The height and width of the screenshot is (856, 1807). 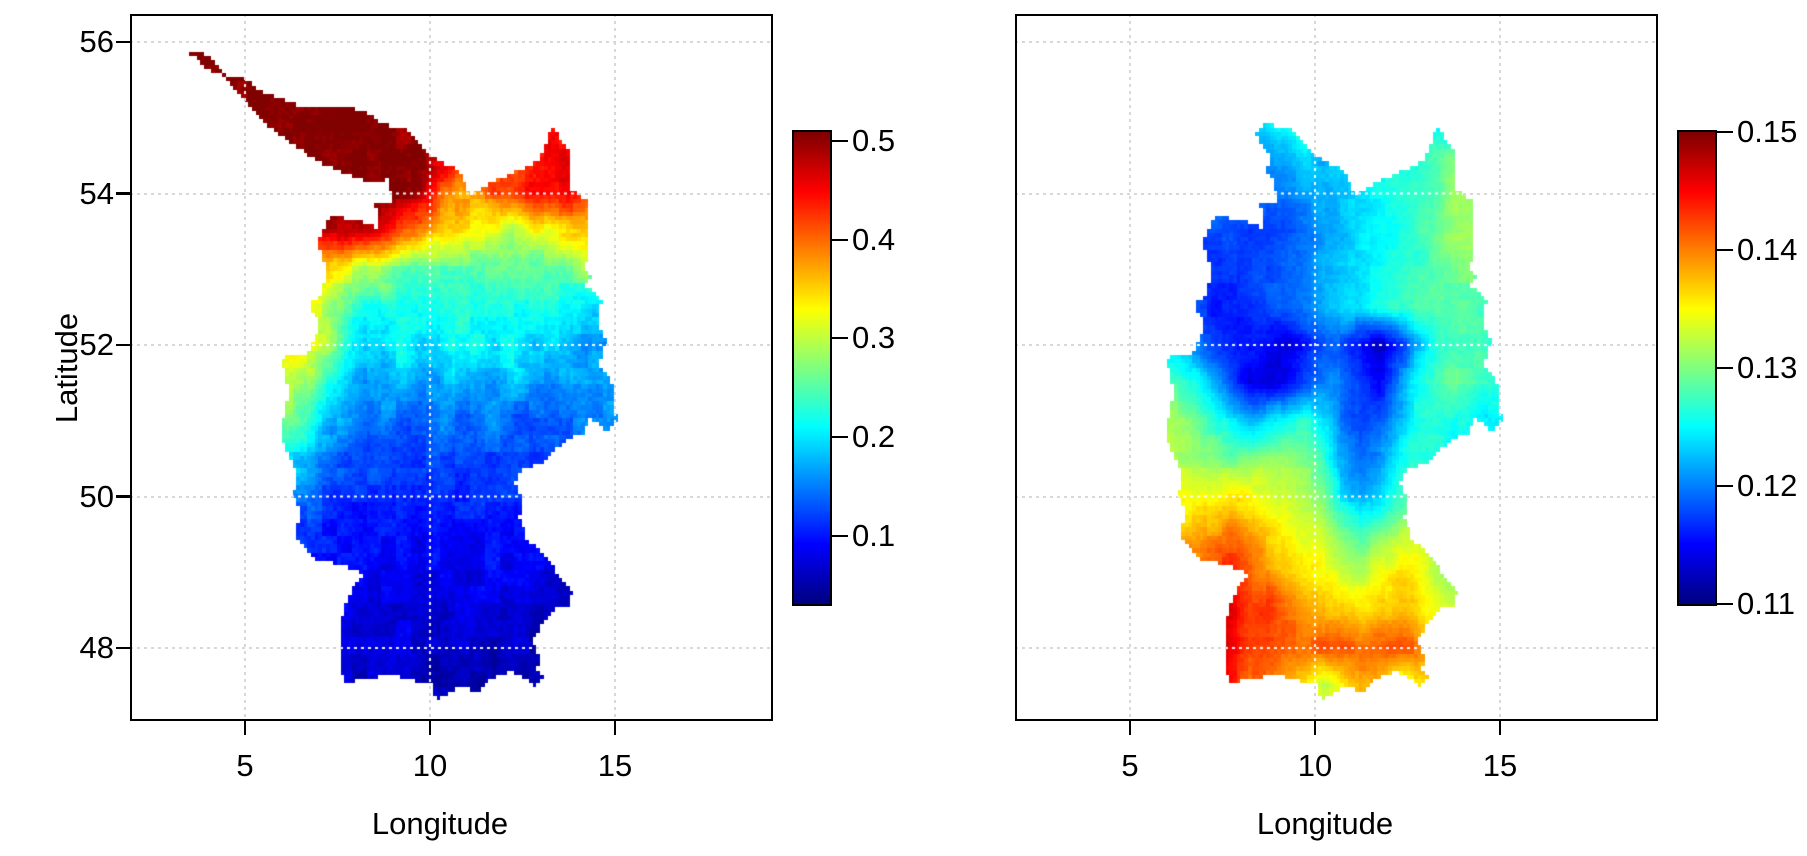 I want to click on colorbar-tick-label-left-0: 0.5, so click(x=874, y=140).